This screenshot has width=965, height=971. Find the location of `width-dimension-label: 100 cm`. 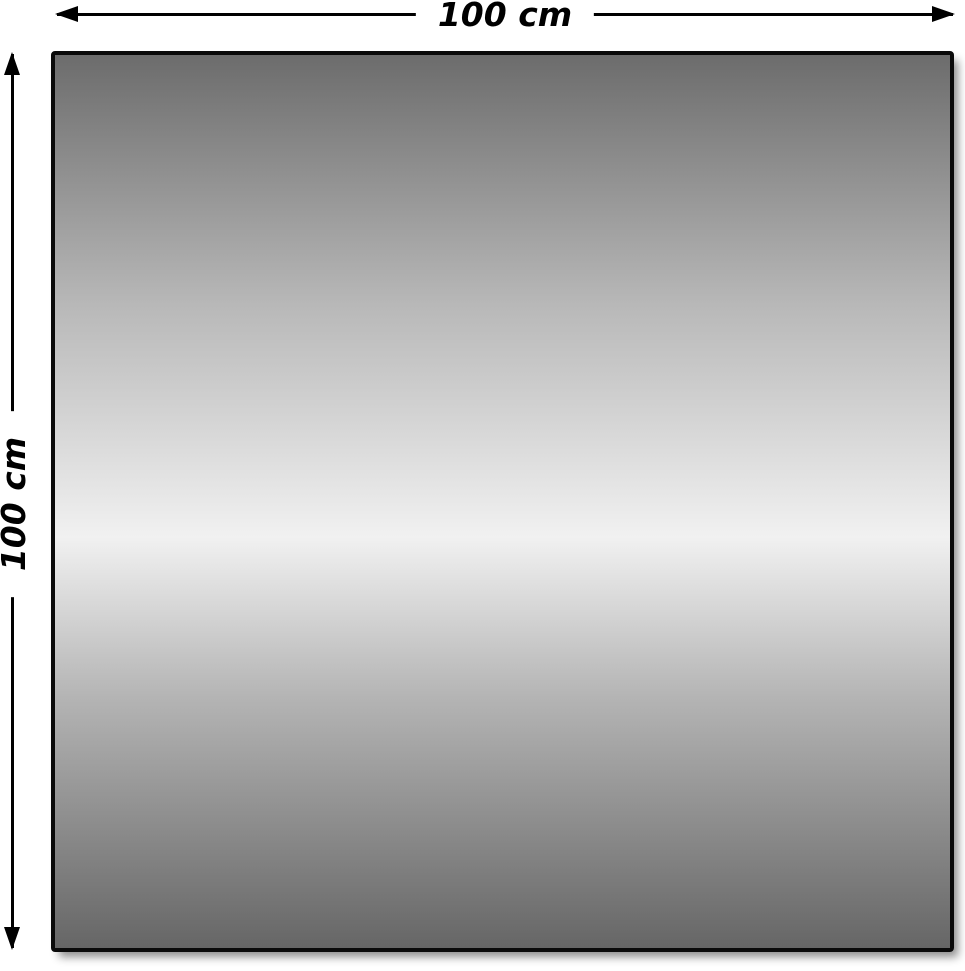

width-dimension-label: 100 cm is located at coordinates (505, 17).